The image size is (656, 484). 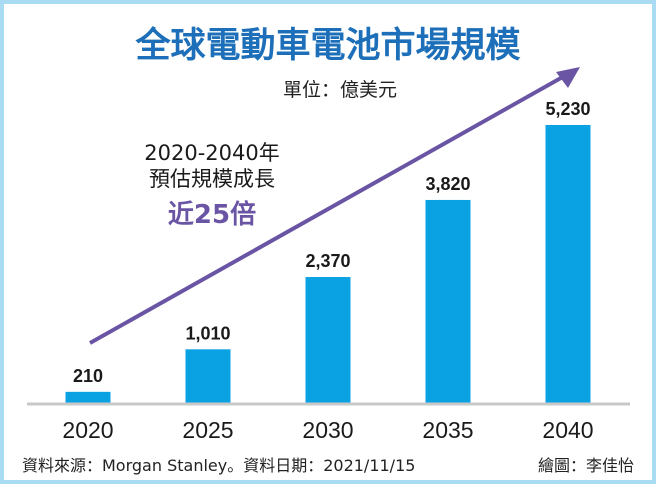 I want to click on x-tick-label: 2035, so click(x=447, y=430).